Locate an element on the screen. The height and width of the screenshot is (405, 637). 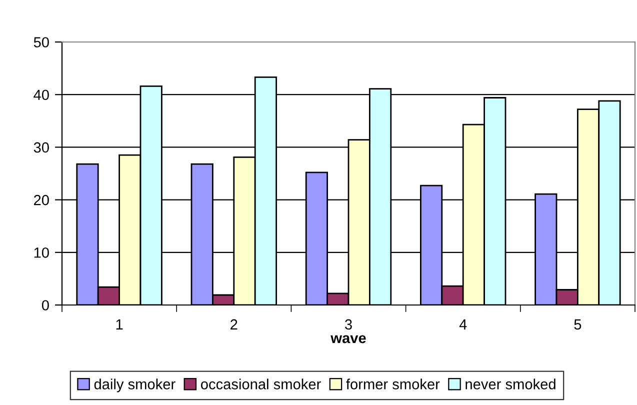
y-tick-label: 30 is located at coordinates (41, 147).